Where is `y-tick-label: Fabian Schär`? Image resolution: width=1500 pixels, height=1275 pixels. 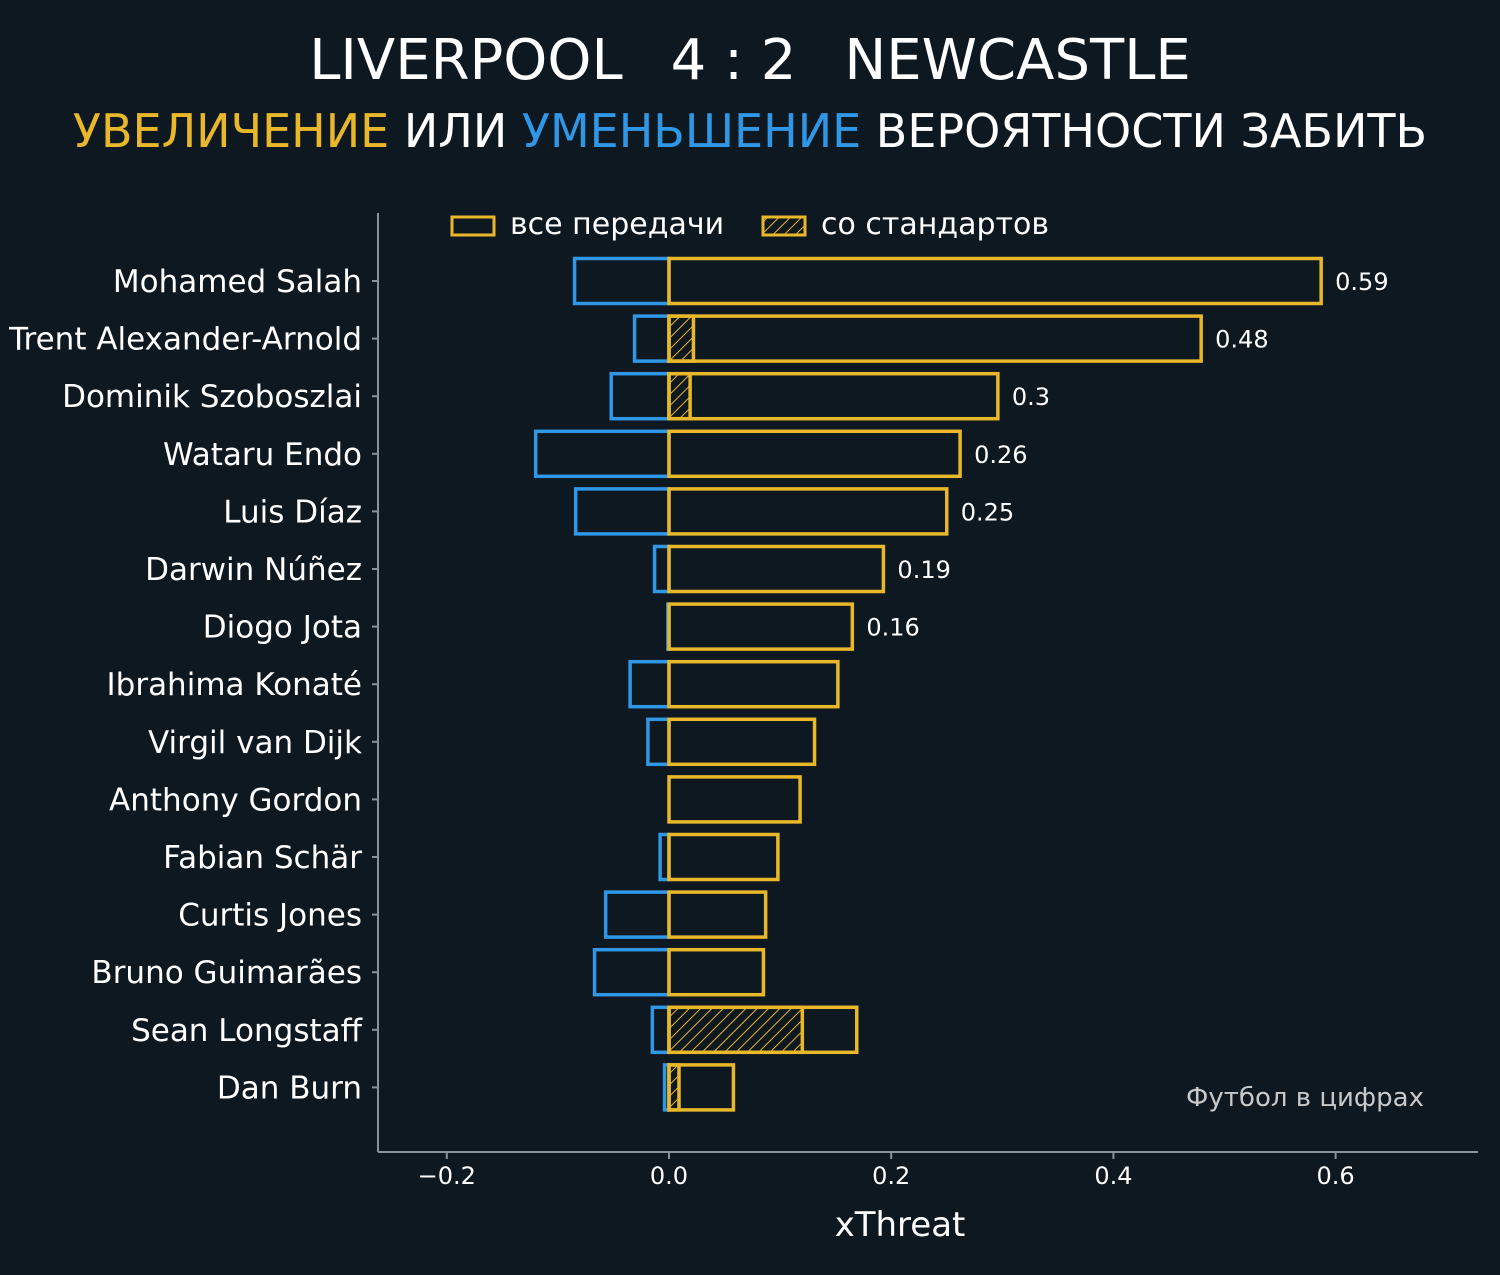
y-tick-label: Fabian Schär is located at coordinates (262, 858).